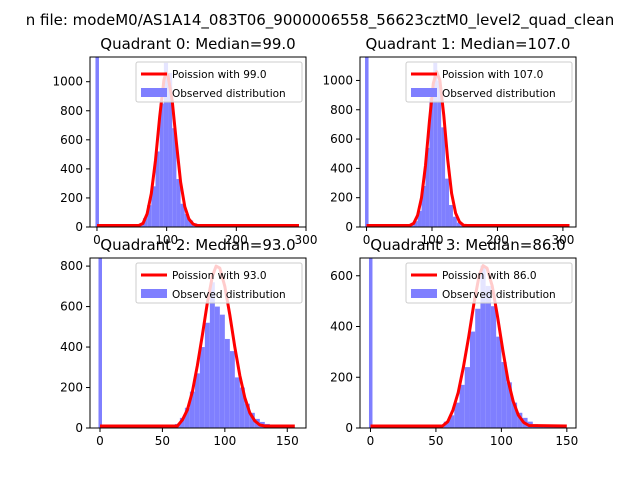  What do you see at coordinates (219, 276) in the screenshot?
I see `legend-fit-label: Poission with 93.0` at bounding box center [219, 276].